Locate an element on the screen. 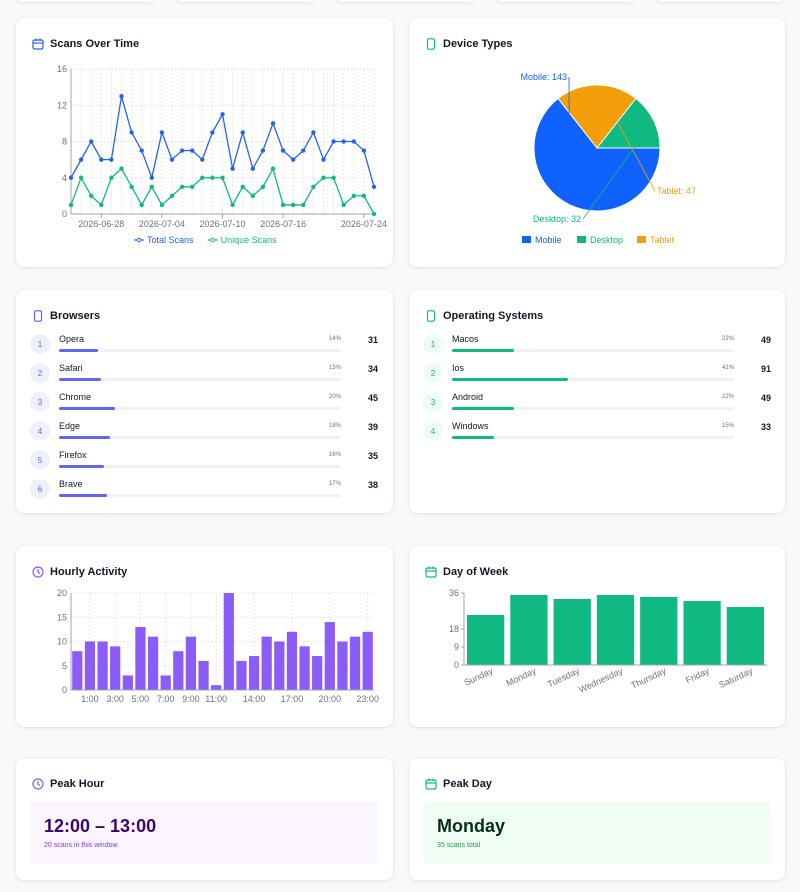  y-tick-label: 16 is located at coordinates (62, 69).